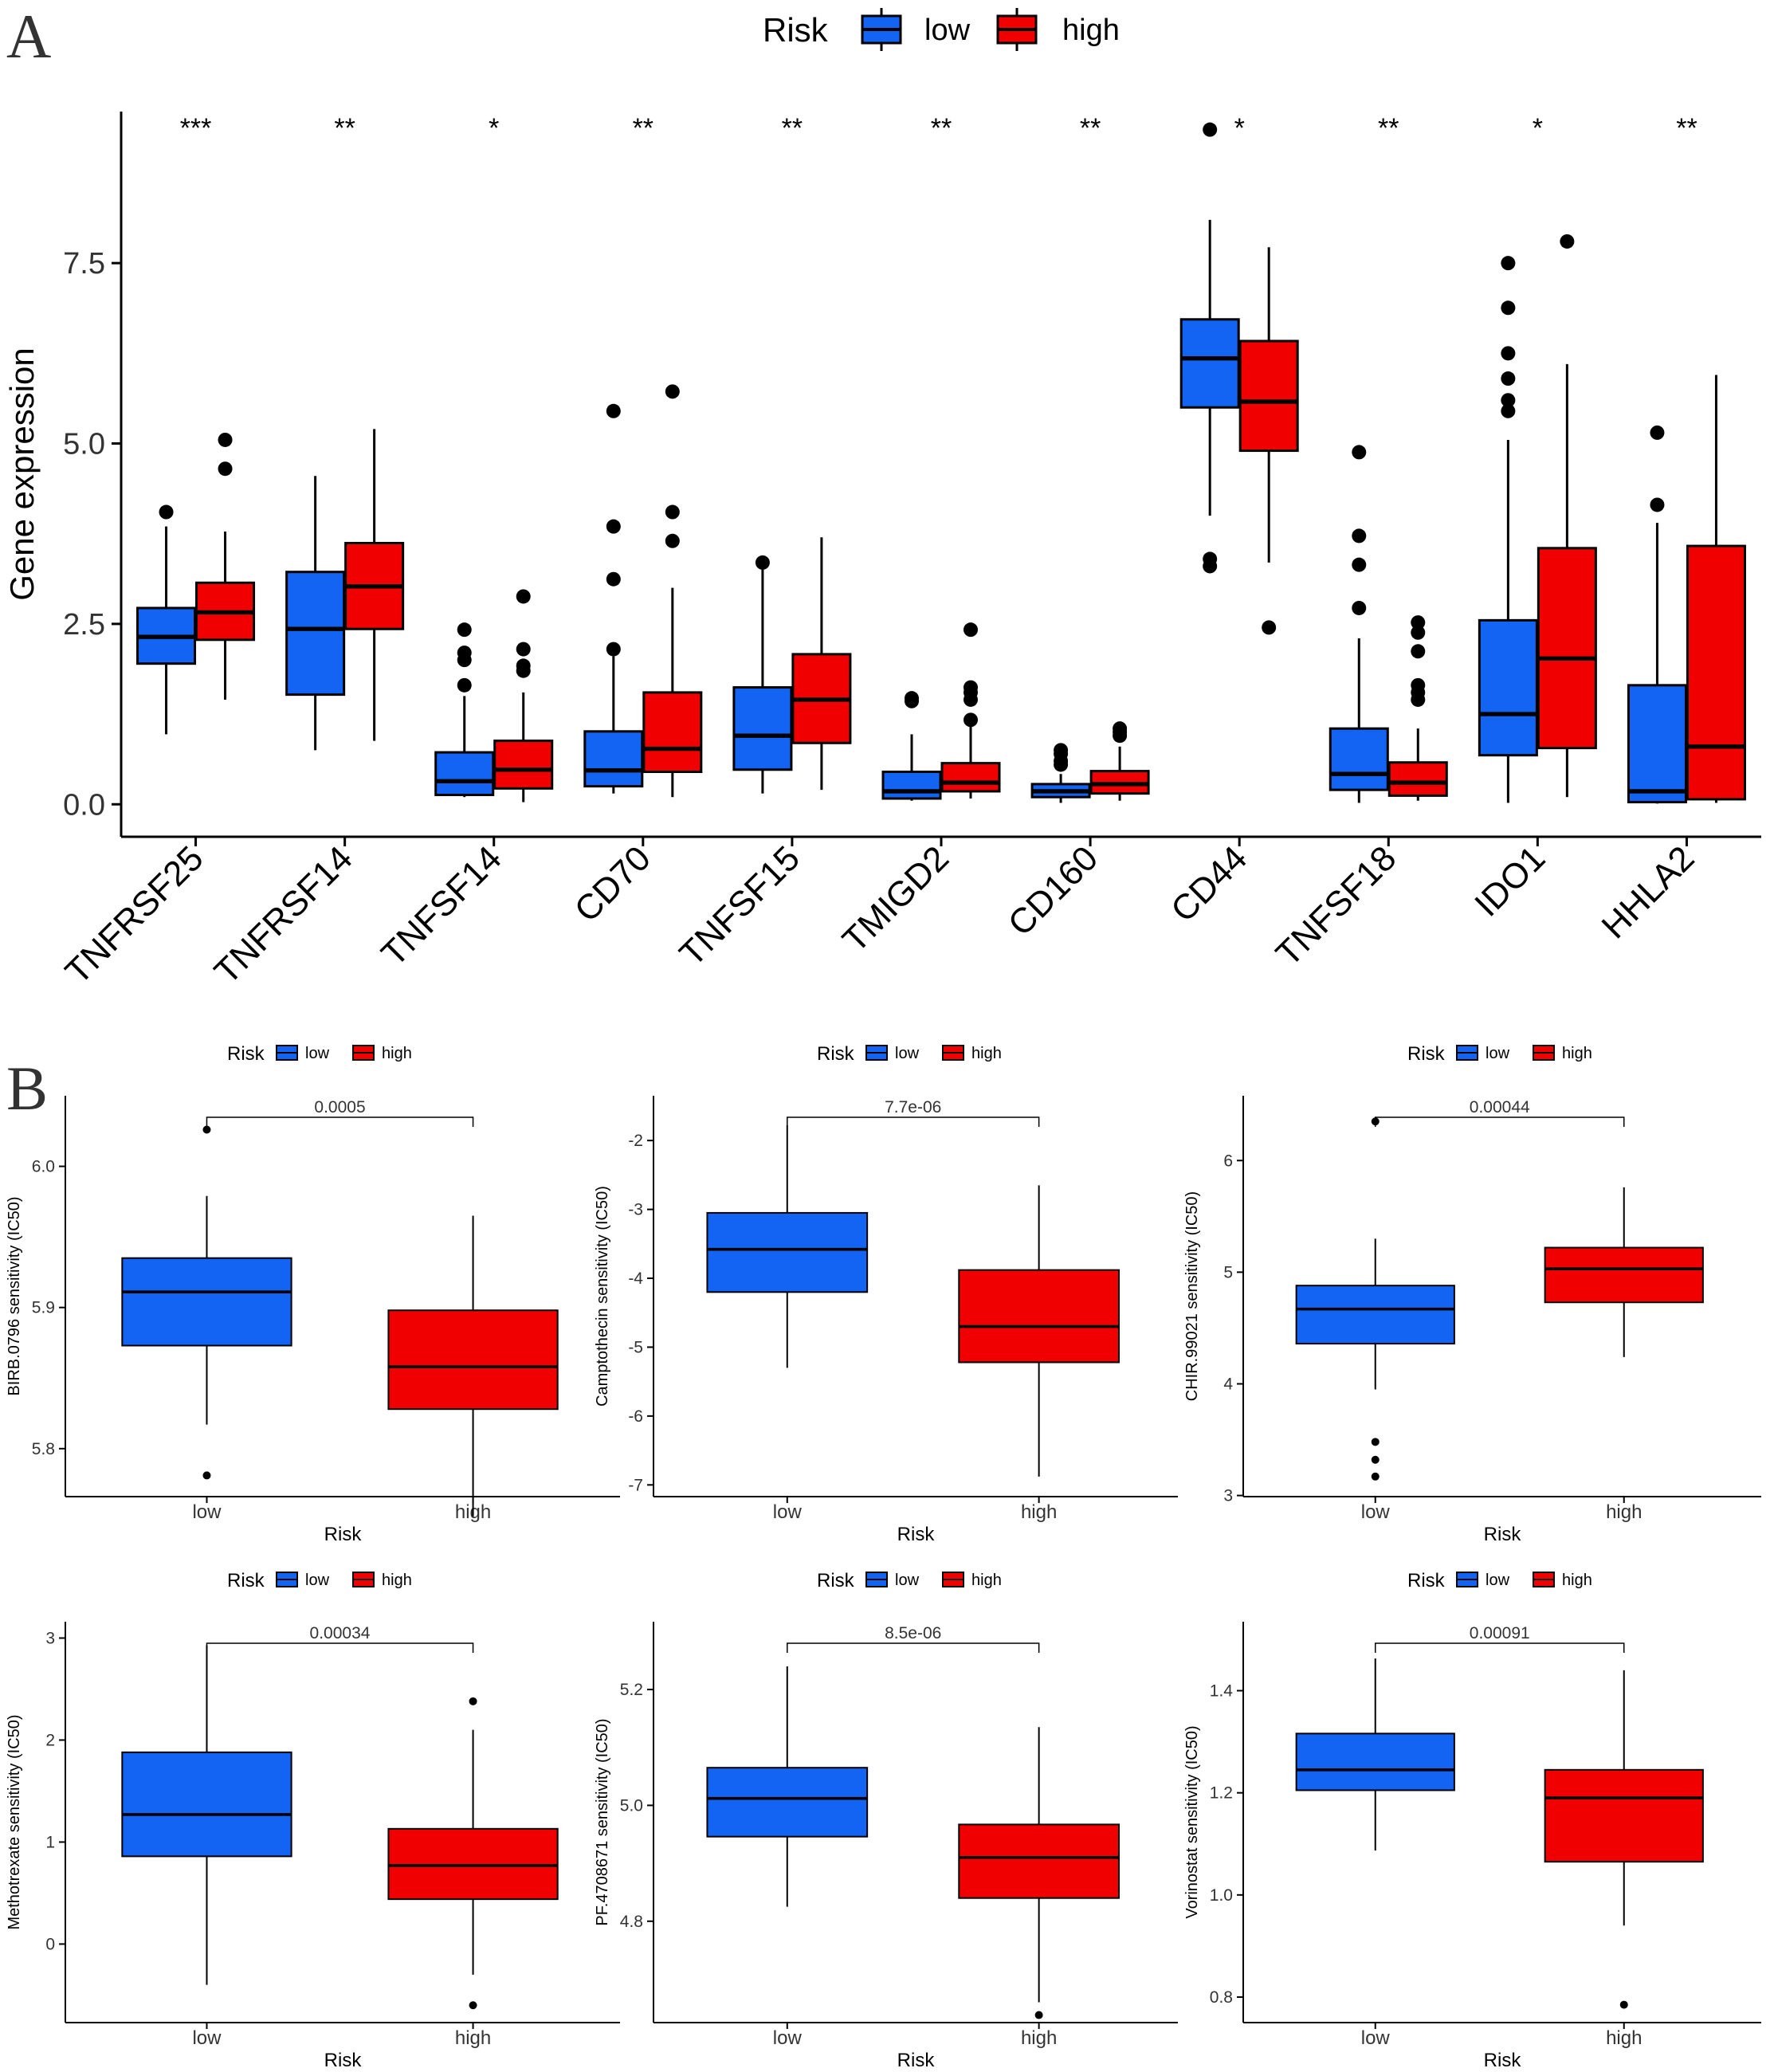  What do you see at coordinates (50, 1842) in the screenshot?
I see `y-tick-label-b: 1` at bounding box center [50, 1842].